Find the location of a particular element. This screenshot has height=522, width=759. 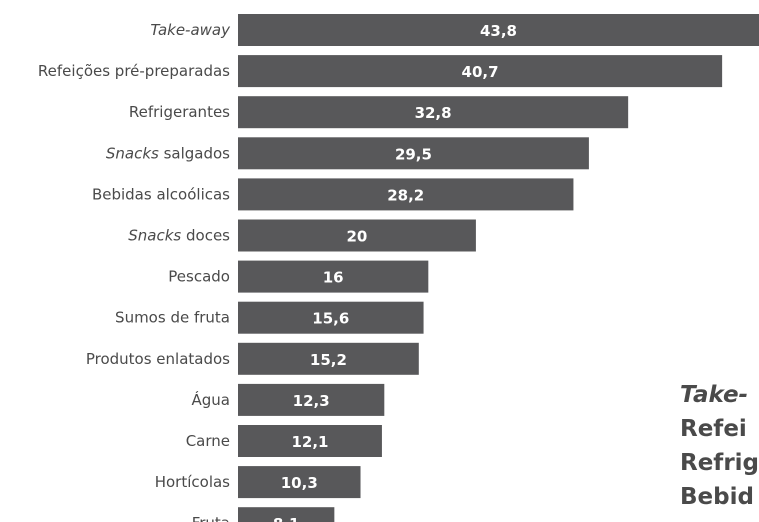

legend-fragment-item-1: Refei is located at coordinates (713, 429).